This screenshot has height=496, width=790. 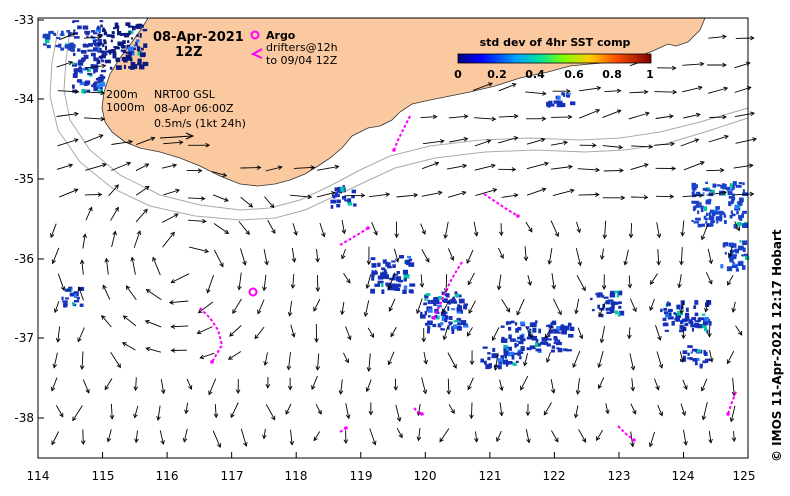 I want to click on lon-tick-label: 120, so click(x=425, y=476).